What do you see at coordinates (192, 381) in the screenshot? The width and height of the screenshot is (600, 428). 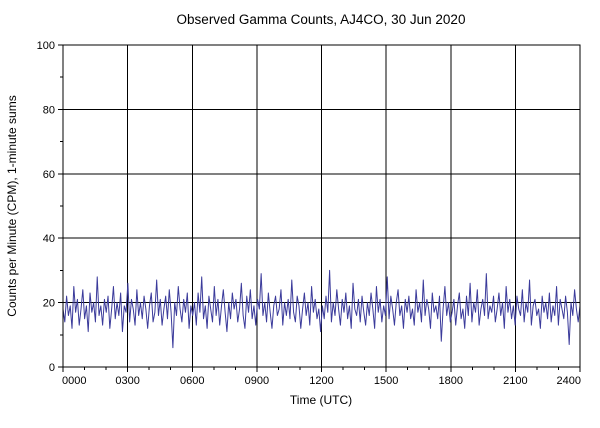 I see `x-tick-label: 0600` at bounding box center [192, 381].